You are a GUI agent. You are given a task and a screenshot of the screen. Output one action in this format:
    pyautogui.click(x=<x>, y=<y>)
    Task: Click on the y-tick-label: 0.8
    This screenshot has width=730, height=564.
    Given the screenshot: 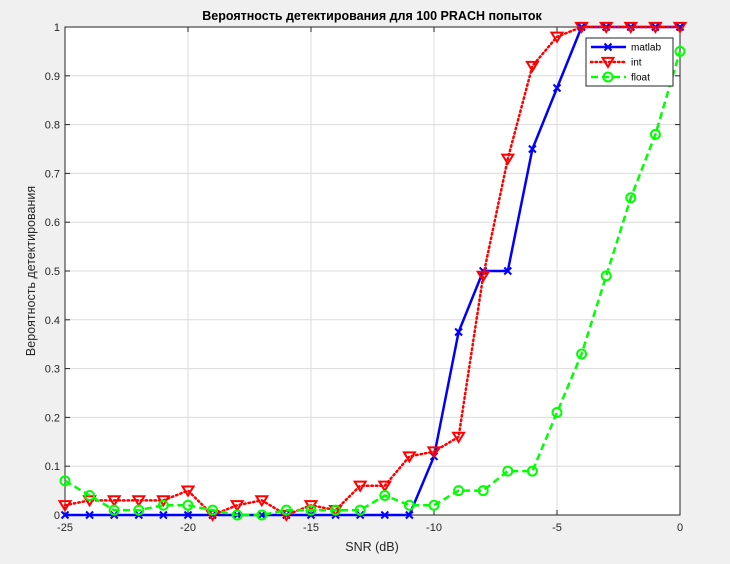 What is the action you would take?
    pyautogui.click(x=52, y=126)
    